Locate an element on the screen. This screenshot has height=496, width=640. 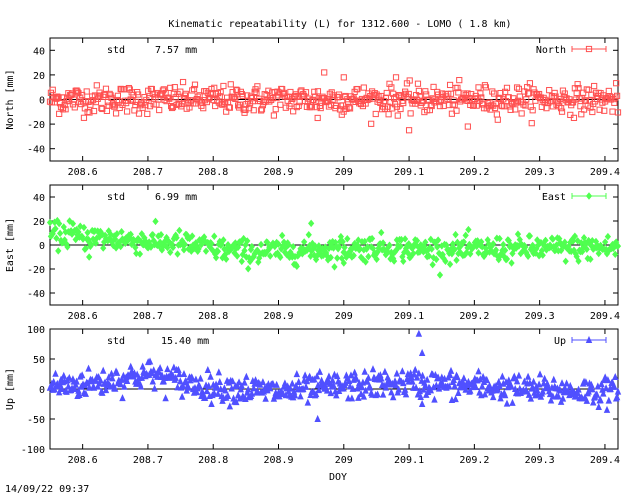
up-std-value: 15.40 mm is located at coordinates (185, 341).